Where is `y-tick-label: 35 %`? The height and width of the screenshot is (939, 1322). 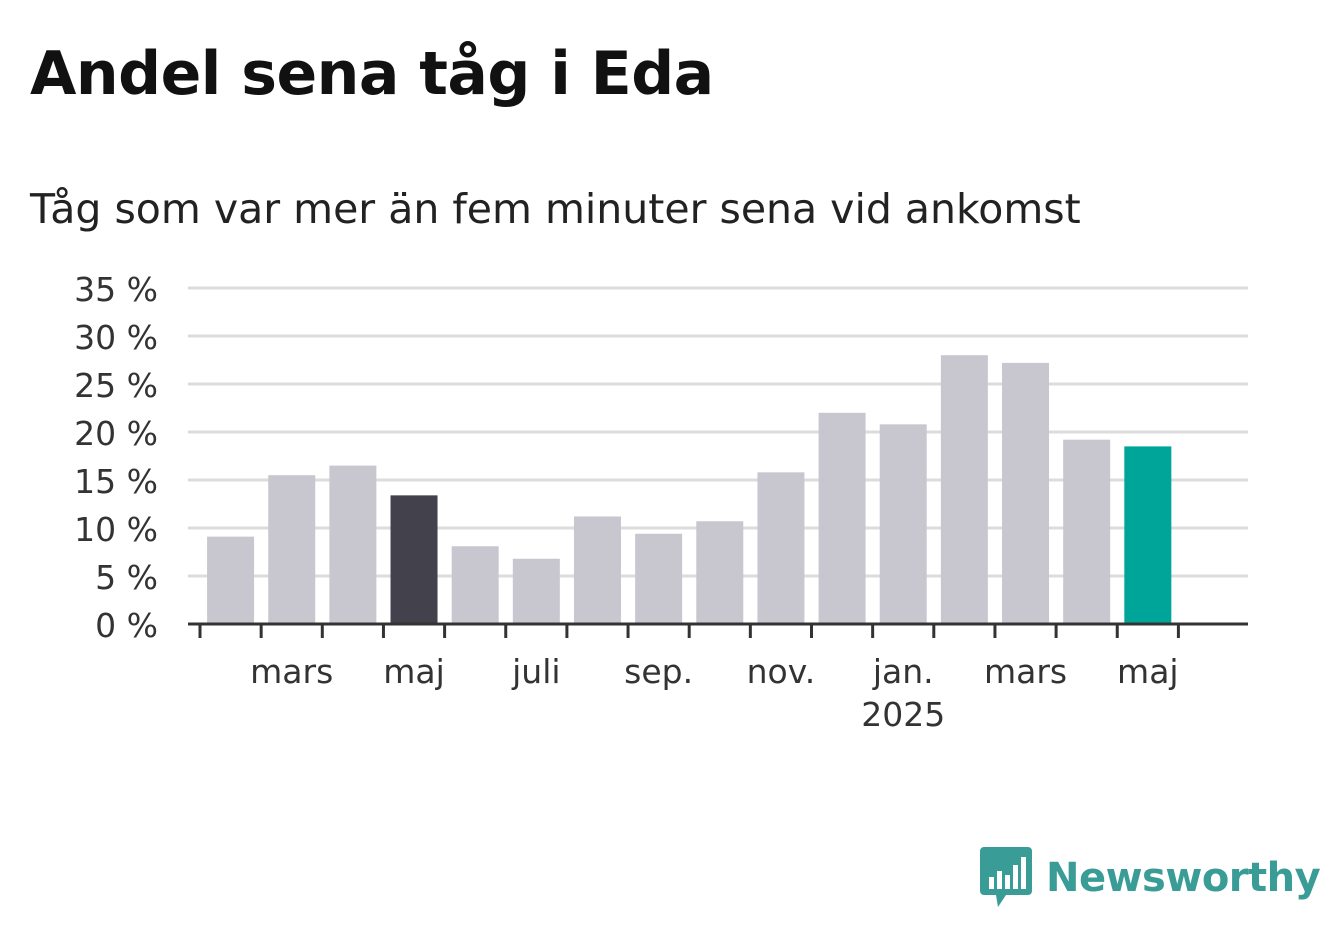 y-tick-label: 35 % is located at coordinates (116, 289).